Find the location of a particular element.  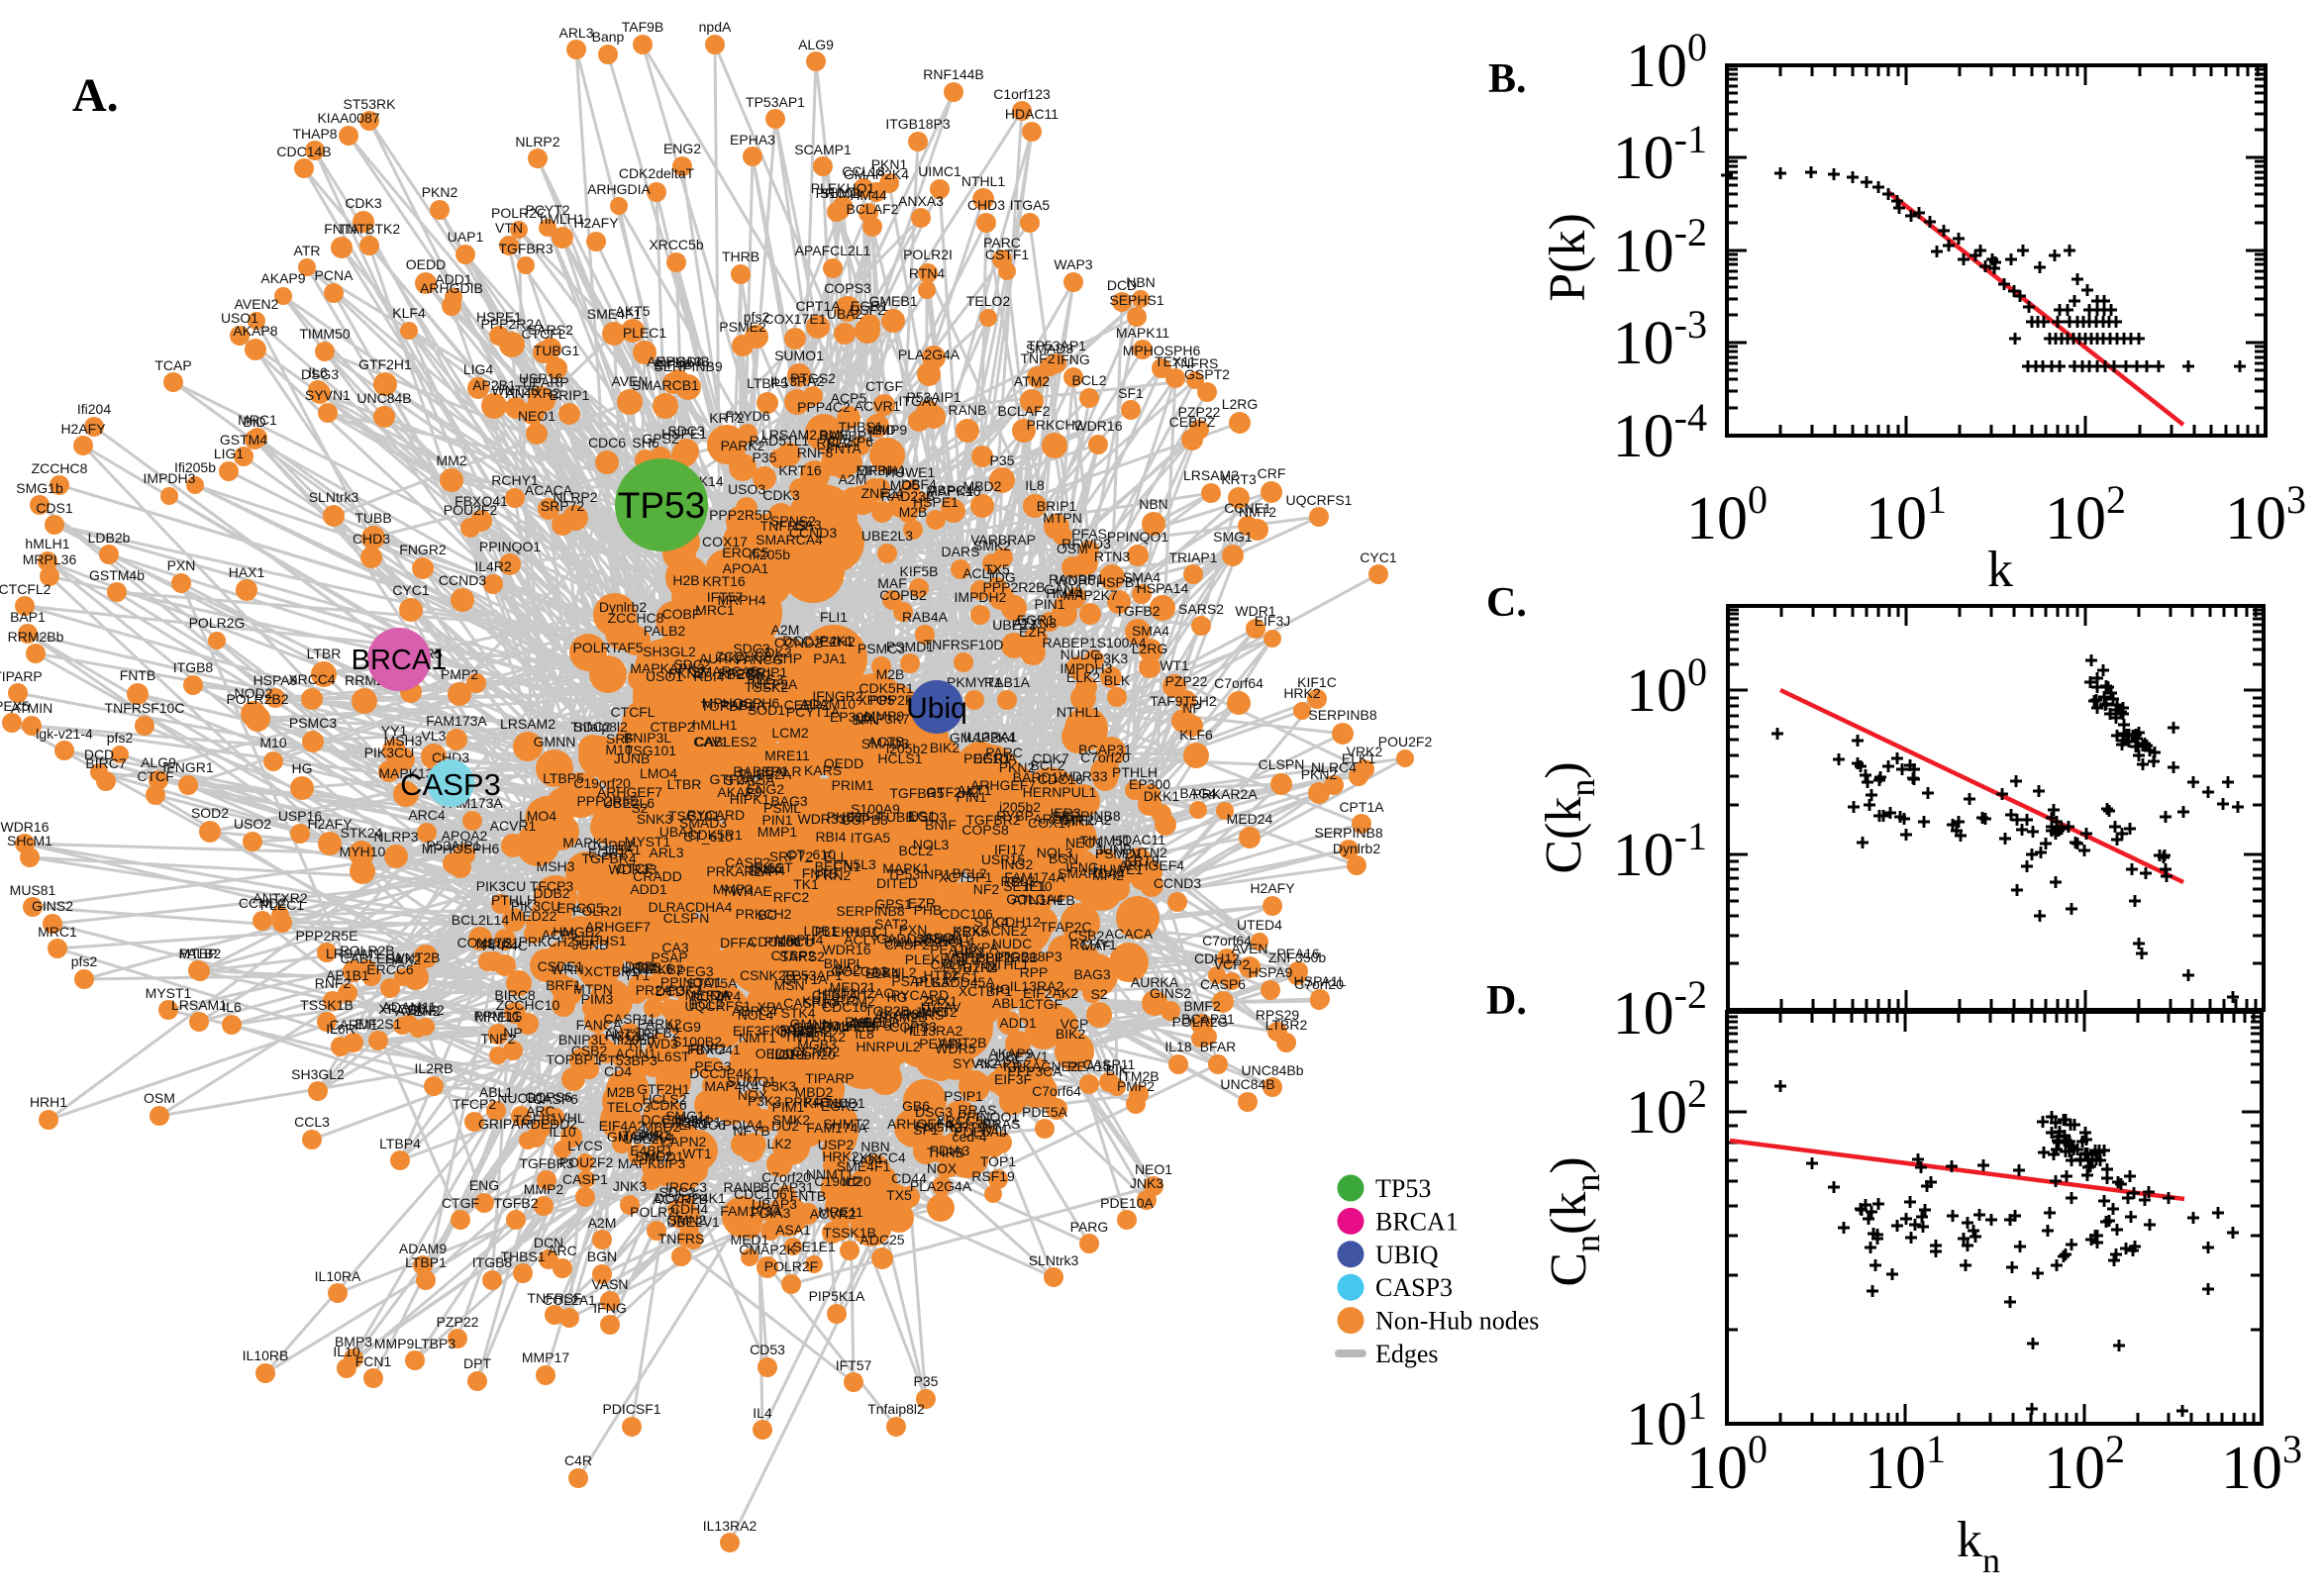

svg-text: IMPDH3 is located at coordinates (1086, 668).